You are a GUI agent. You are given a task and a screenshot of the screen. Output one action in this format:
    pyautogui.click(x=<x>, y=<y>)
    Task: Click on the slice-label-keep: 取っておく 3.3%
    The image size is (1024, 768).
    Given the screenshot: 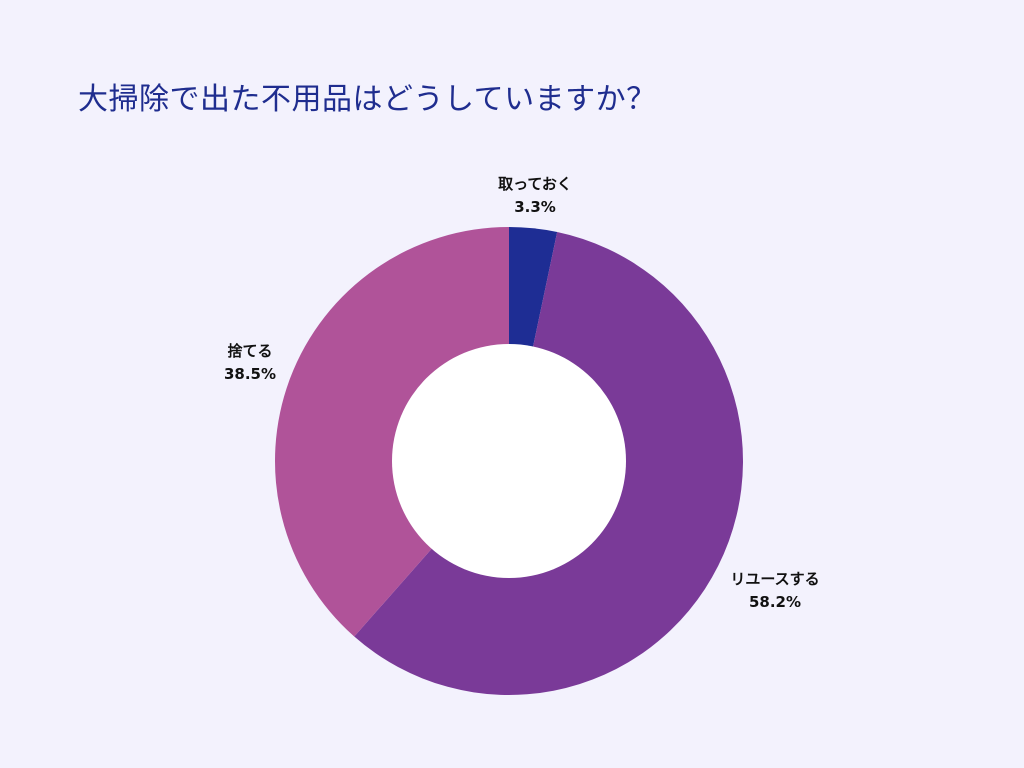 What is the action you would take?
    pyautogui.click(x=535, y=196)
    